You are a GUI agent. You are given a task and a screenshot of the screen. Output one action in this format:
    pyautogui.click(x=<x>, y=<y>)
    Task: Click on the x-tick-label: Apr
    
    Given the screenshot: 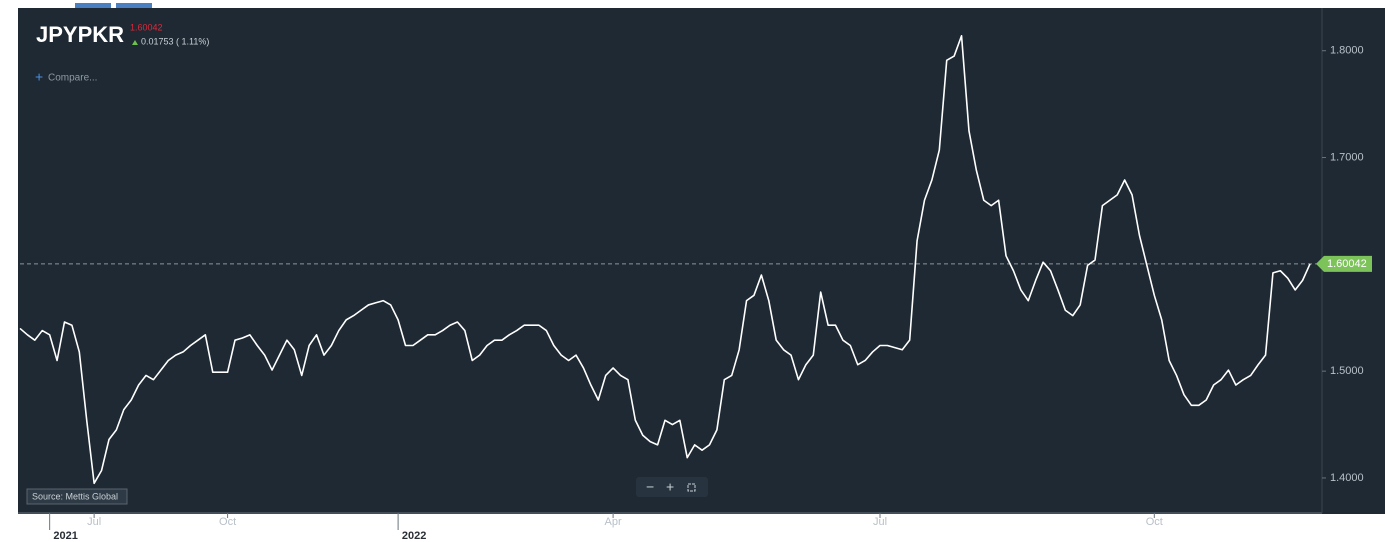 What is the action you would take?
    pyautogui.click(x=613, y=522)
    